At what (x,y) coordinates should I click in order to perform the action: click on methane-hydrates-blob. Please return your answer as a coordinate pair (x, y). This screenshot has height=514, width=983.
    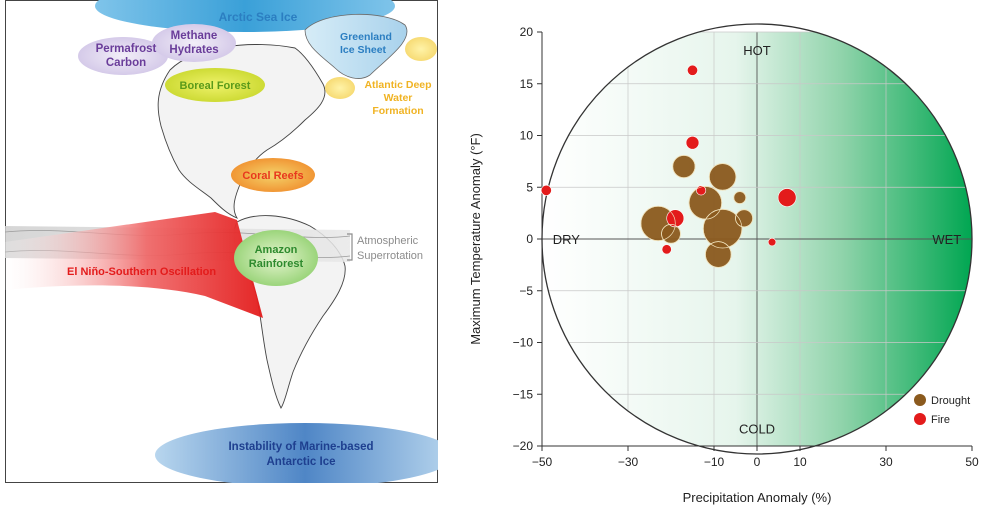
    Looking at the image, I should click on (194, 43).